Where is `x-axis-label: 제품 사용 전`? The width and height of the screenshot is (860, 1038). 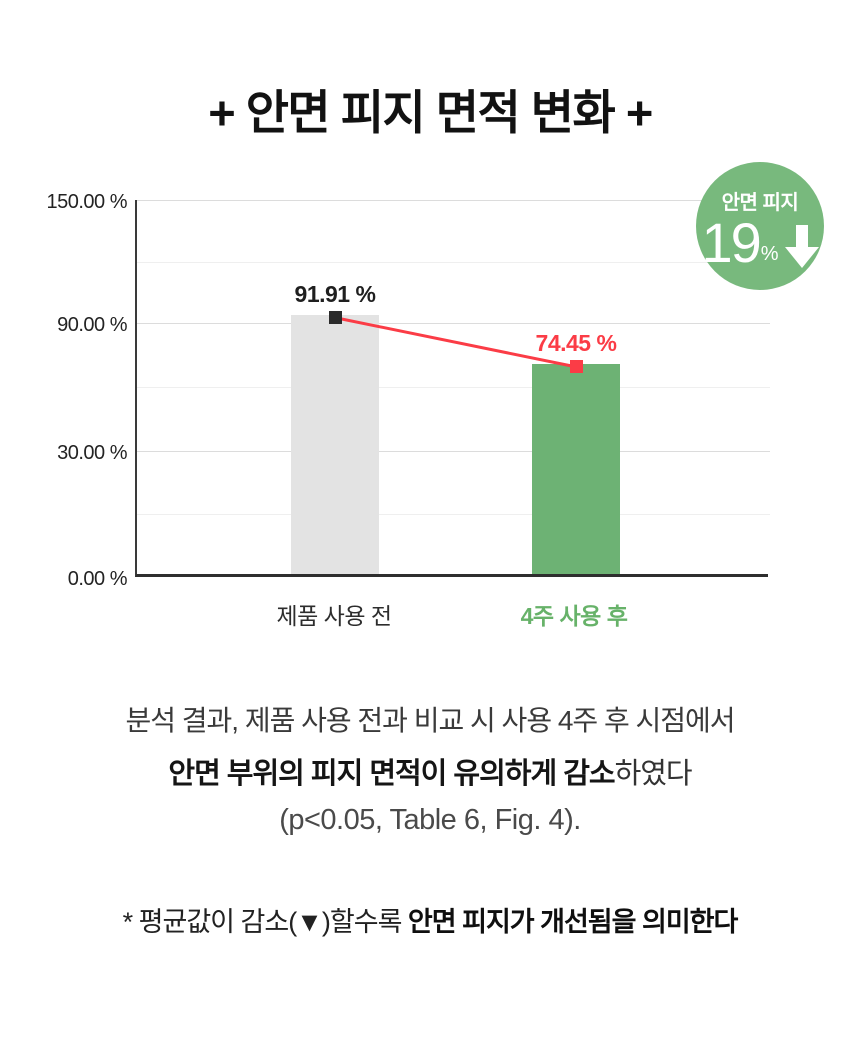 x-axis-label: 제품 사용 전 is located at coordinates (334, 616).